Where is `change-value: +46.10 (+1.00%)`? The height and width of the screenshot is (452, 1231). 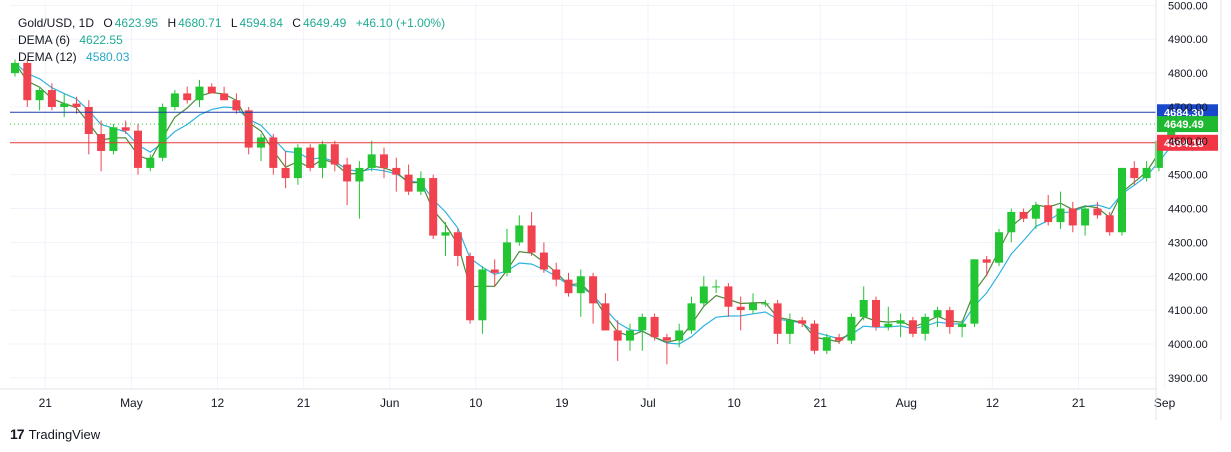 change-value: +46.10 (+1.00%) is located at coordinates (400, 23).